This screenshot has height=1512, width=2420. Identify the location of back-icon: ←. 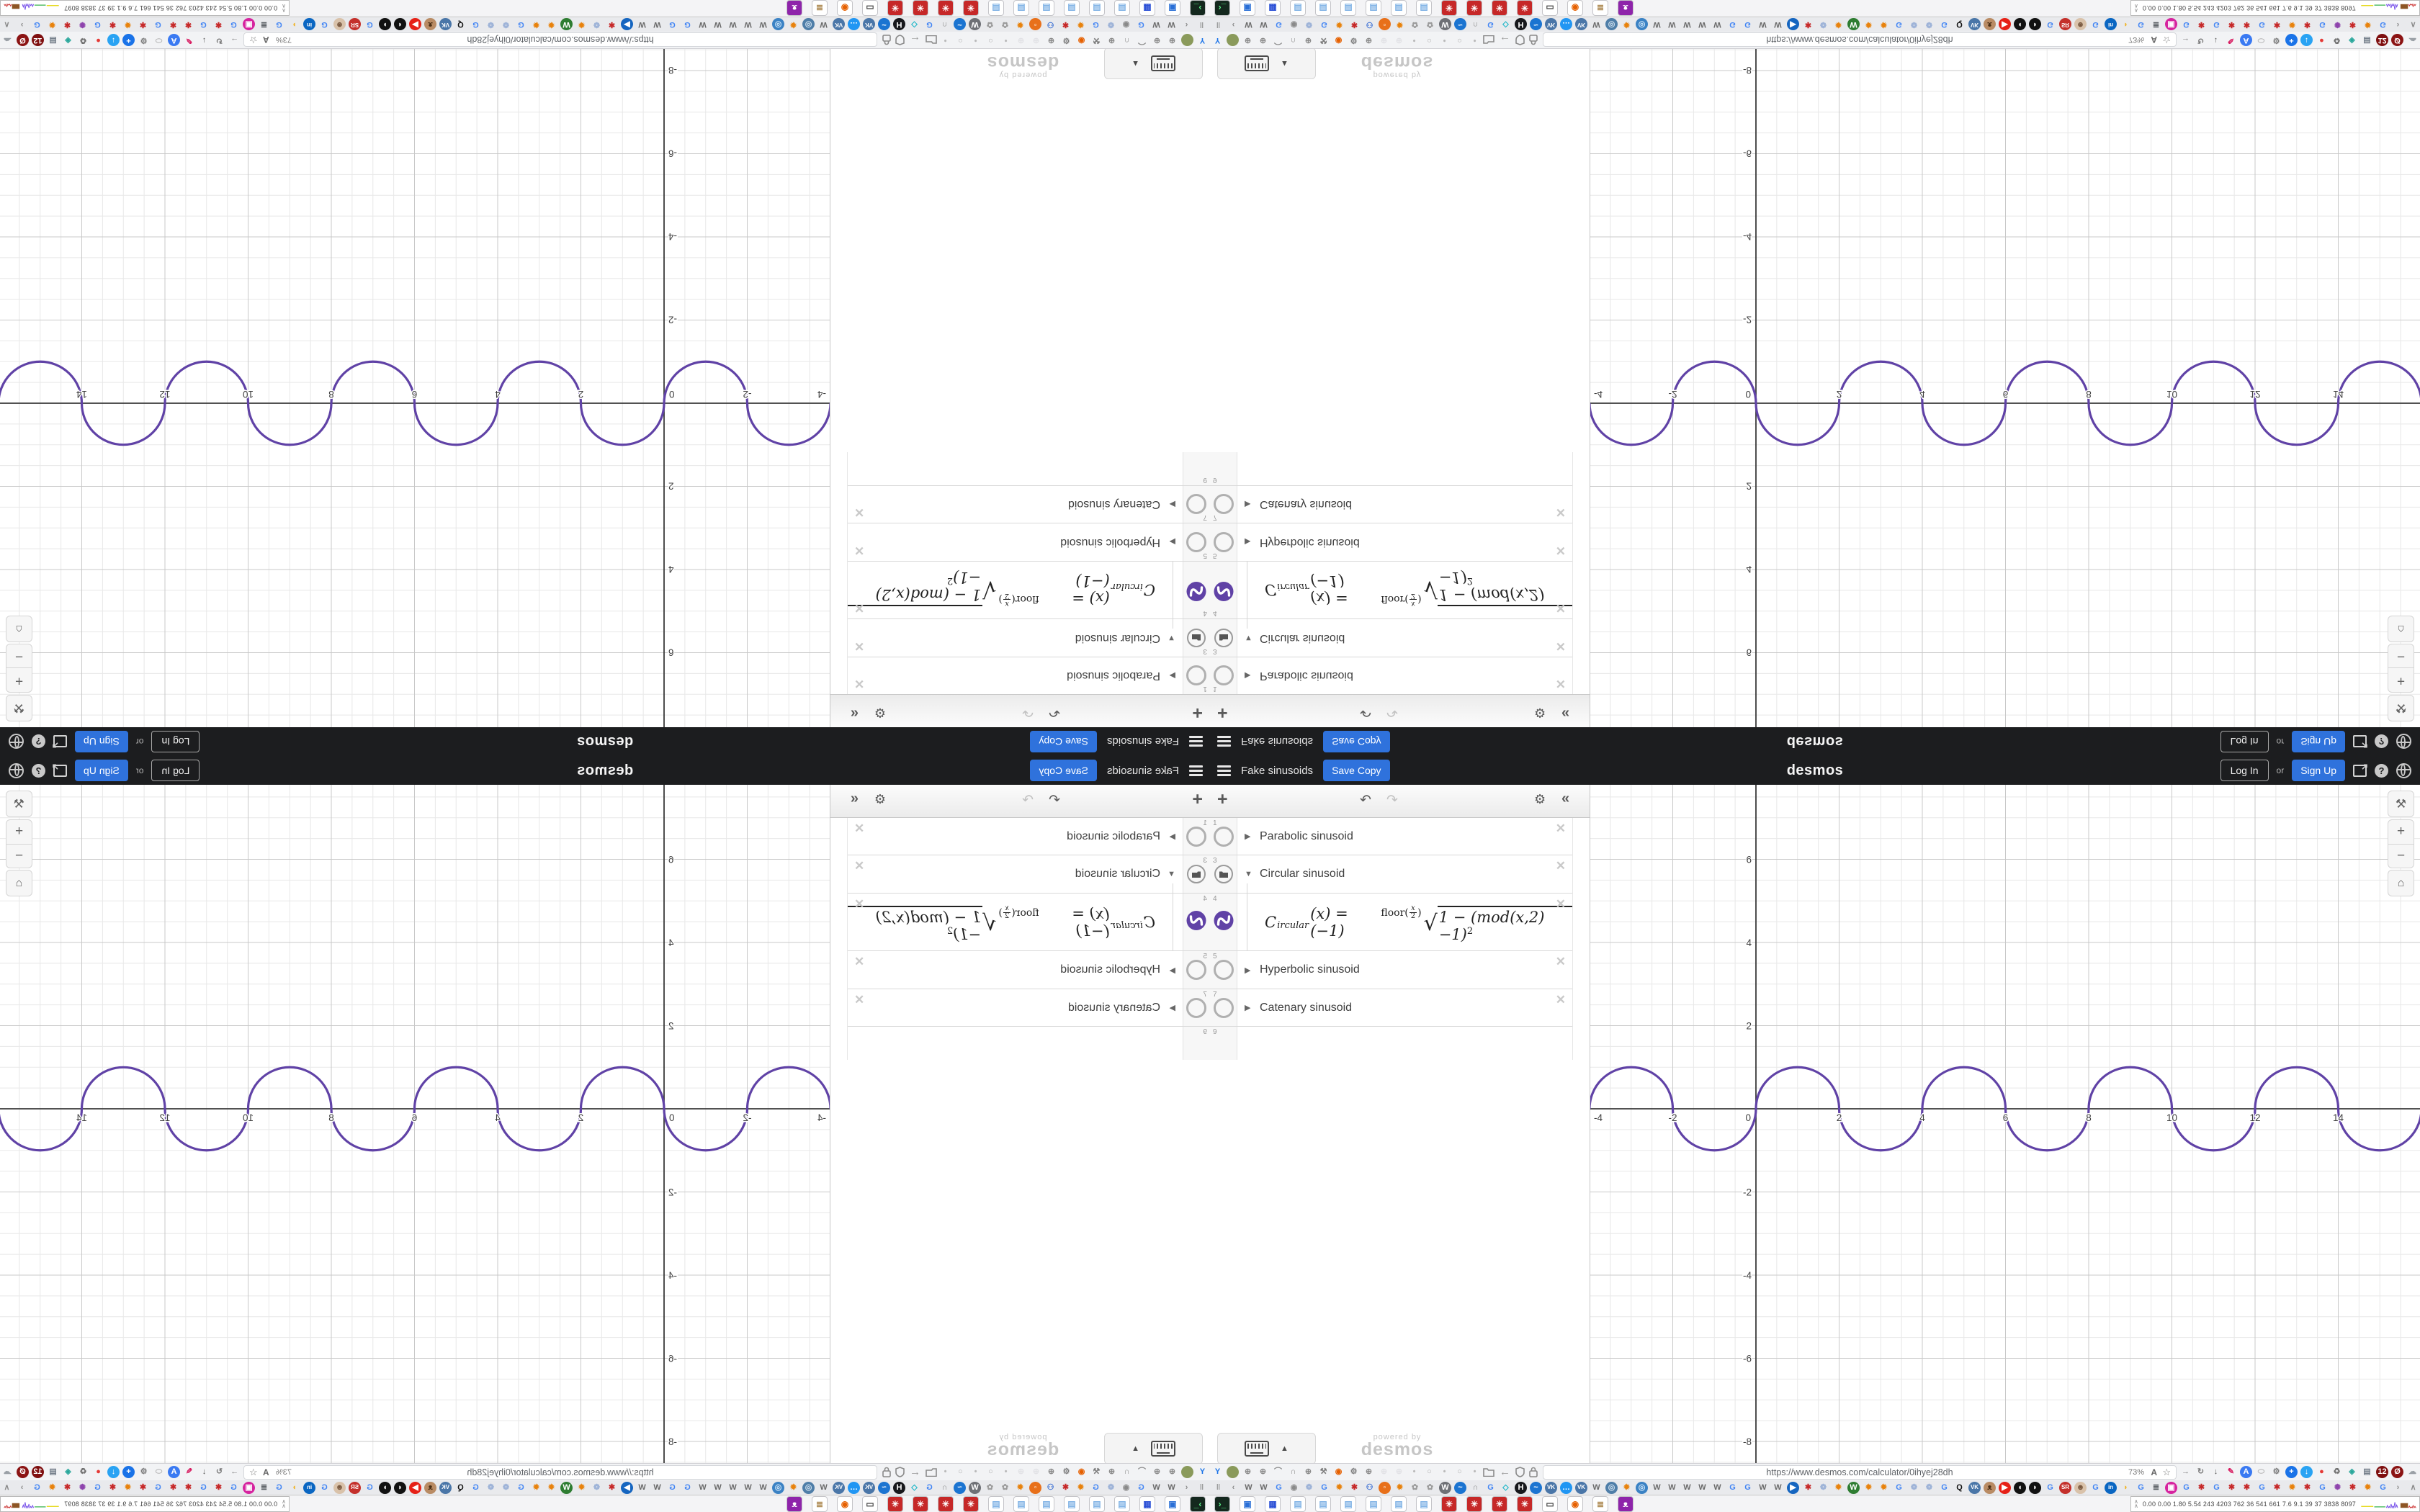
(915, 1472).